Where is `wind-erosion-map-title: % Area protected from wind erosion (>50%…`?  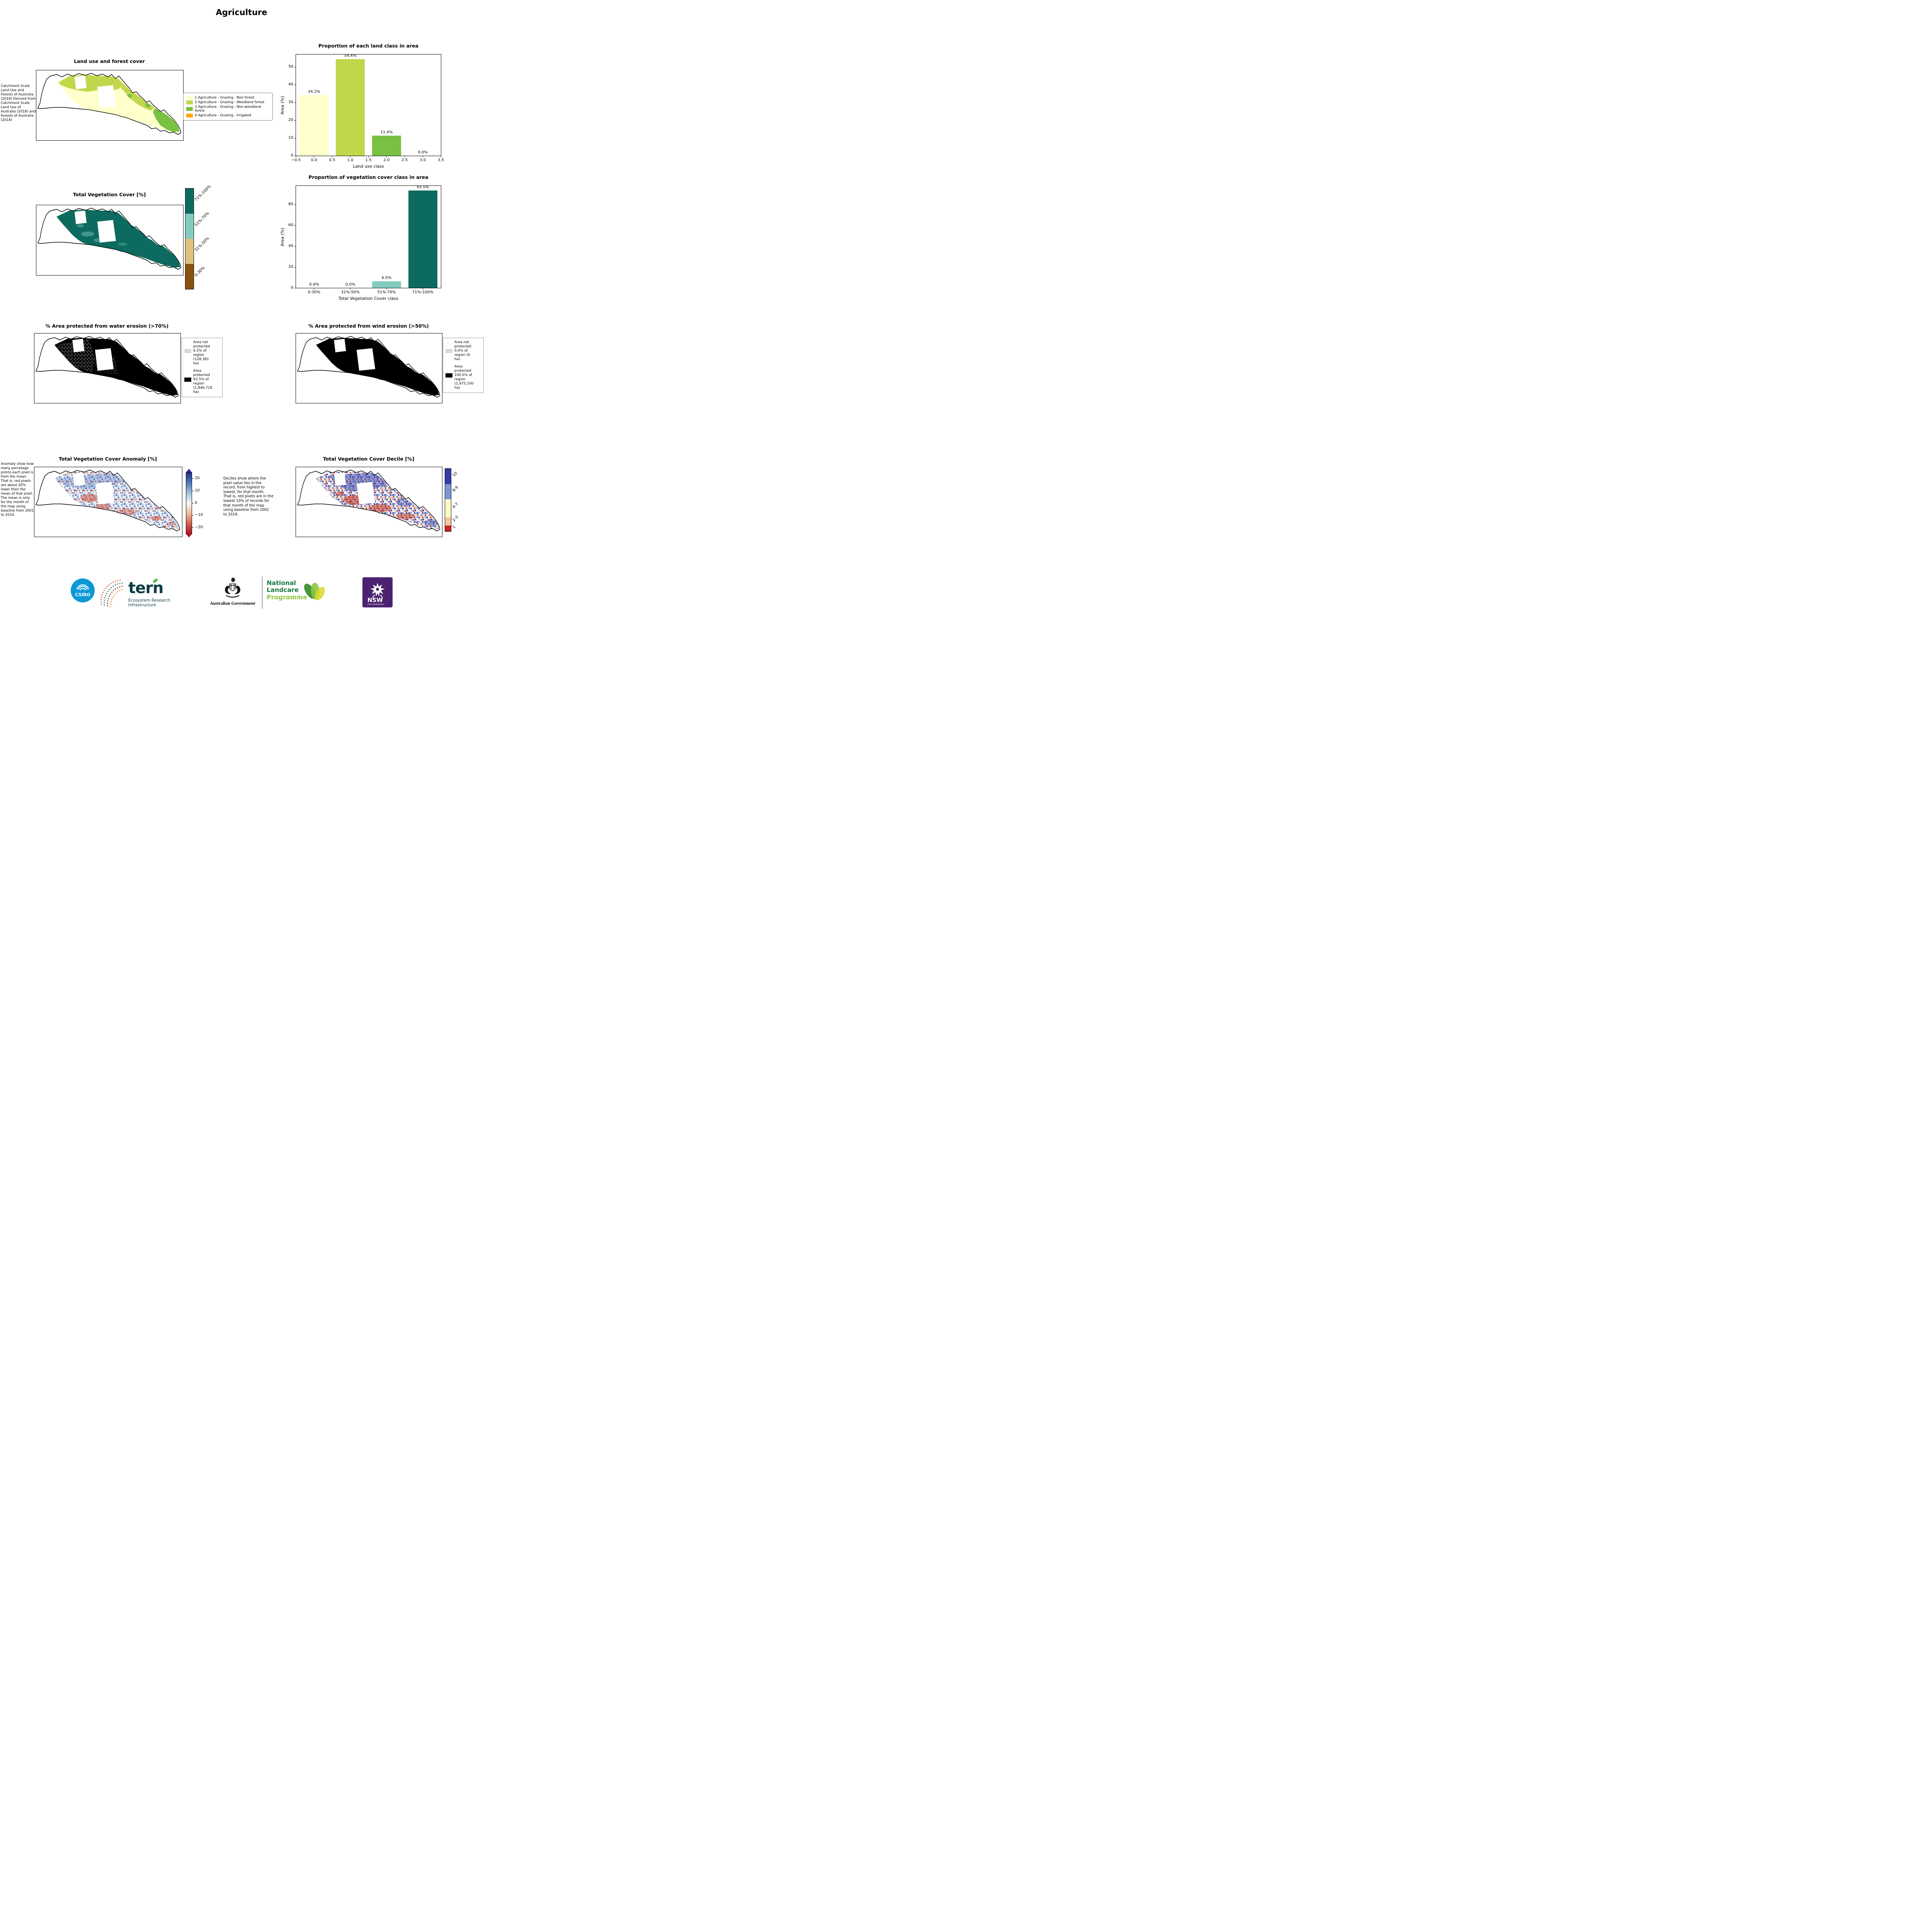
wind-erosion-map-title: % Area protected from wind erosion (>50%… is located at coordinates (369, 326).